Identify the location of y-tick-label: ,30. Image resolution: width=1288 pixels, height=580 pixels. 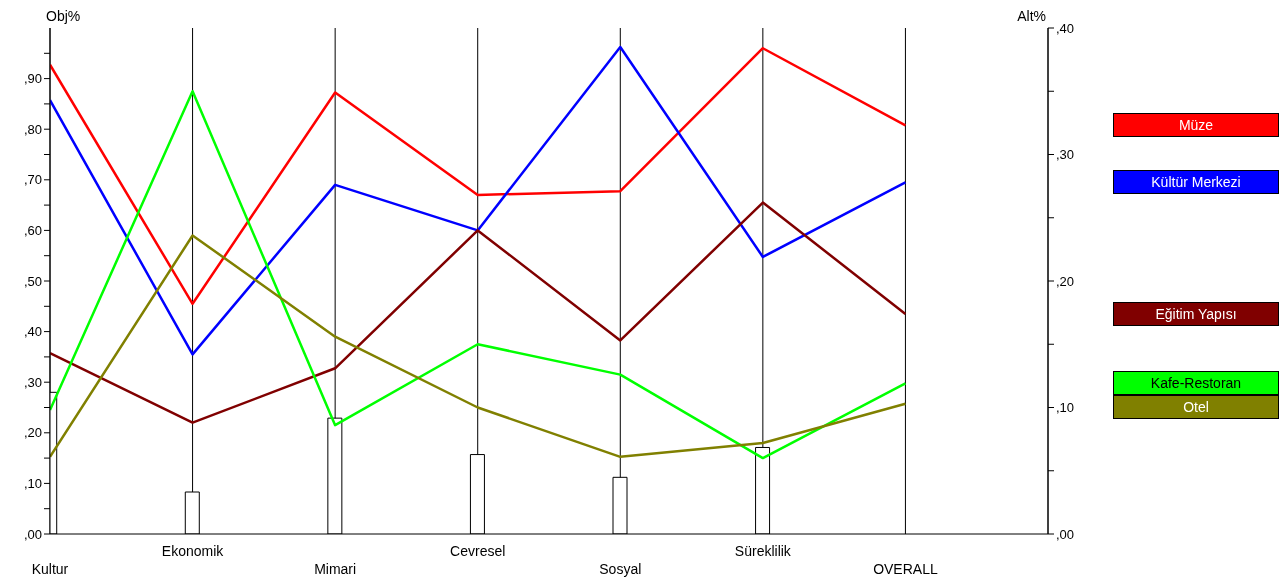
(32, 382).